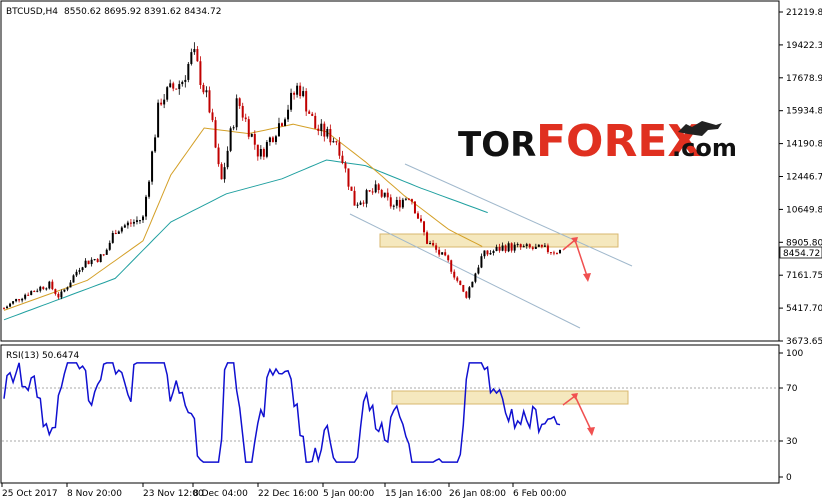 This screenshot has height=504, width=822. What do you see at coordinates (42, 356) in the screenshot?
I see `rsi-title: RSI(13) 50.6474` at bounding box center [42, 356].